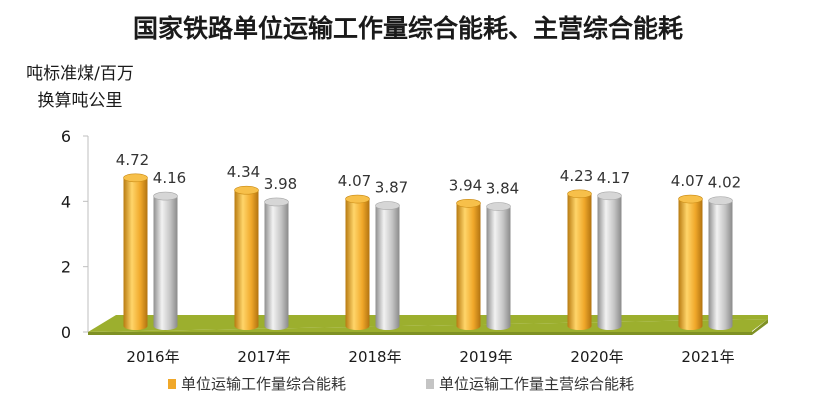 Image resolution: width=818 pixels, height=408 pixels. I want to click on legend-label-0: 单位运输工作量综合能耗, so click(263, 384).